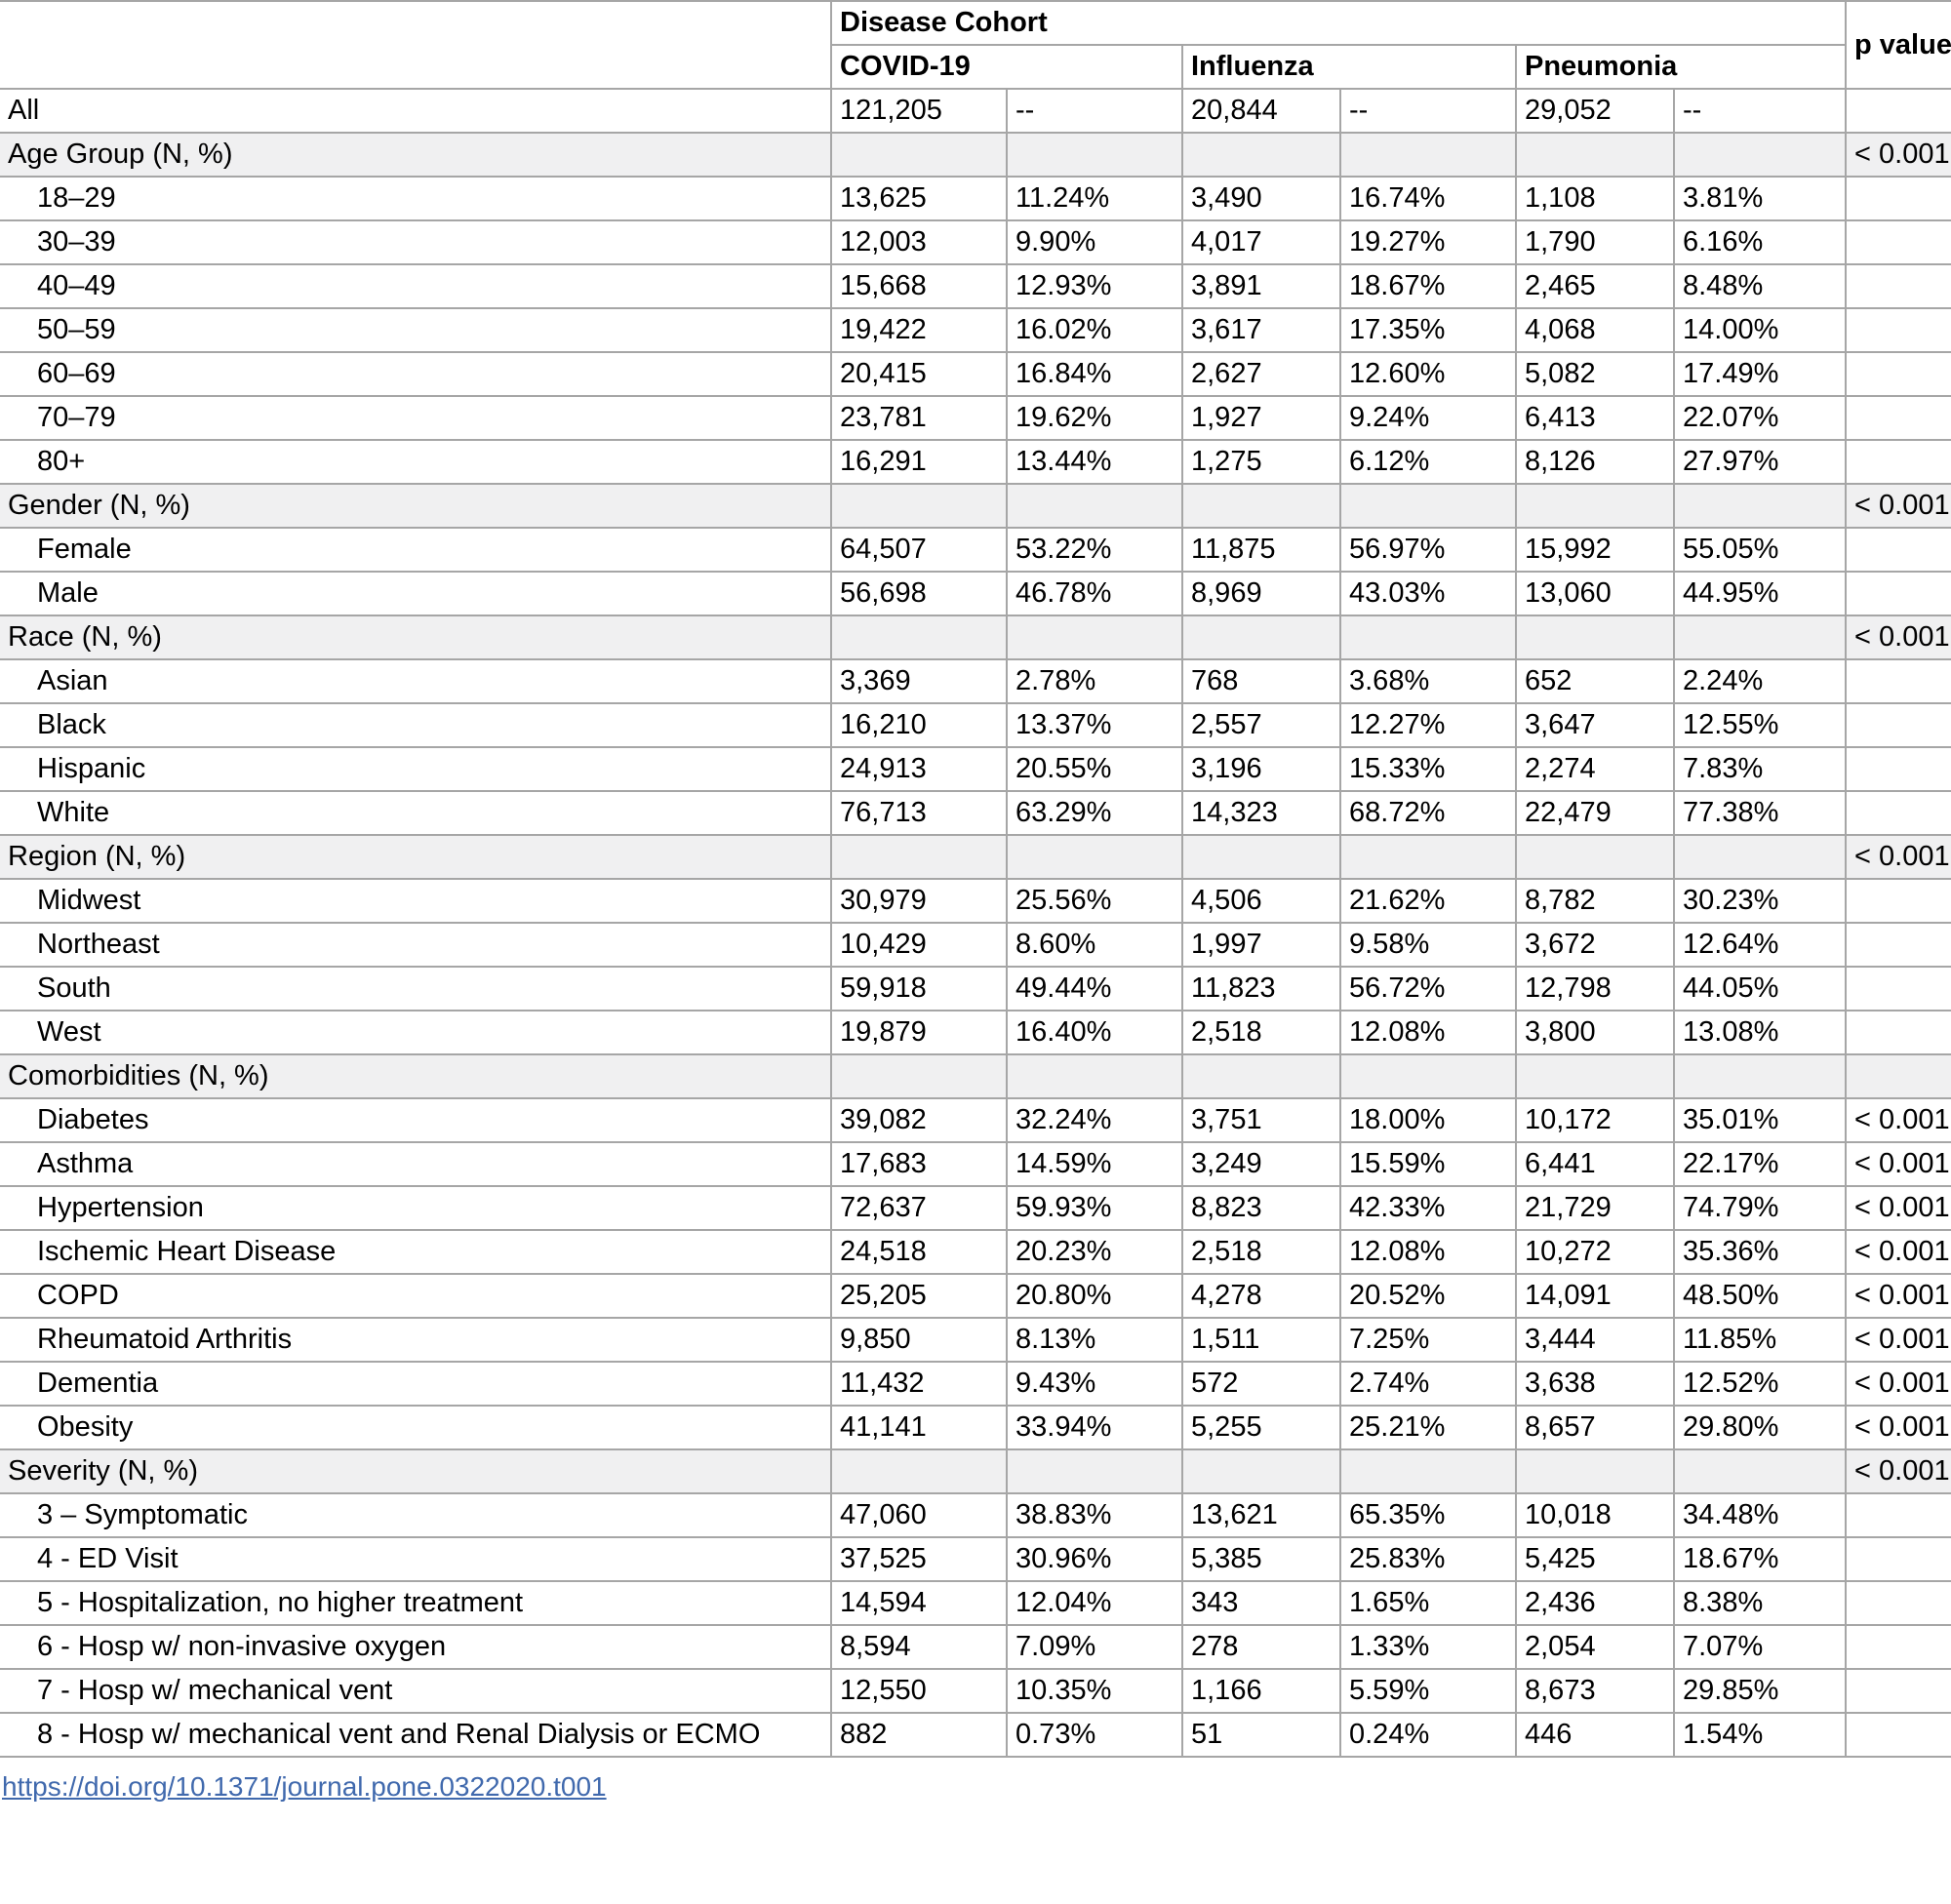 This screenshot has width=1951, height=1904. What do you see at coordinates (1760, 1691) in the screenshot?
I see `cell-pneumonia-pct: 29.85%` at bounding box center [1760, 1691].